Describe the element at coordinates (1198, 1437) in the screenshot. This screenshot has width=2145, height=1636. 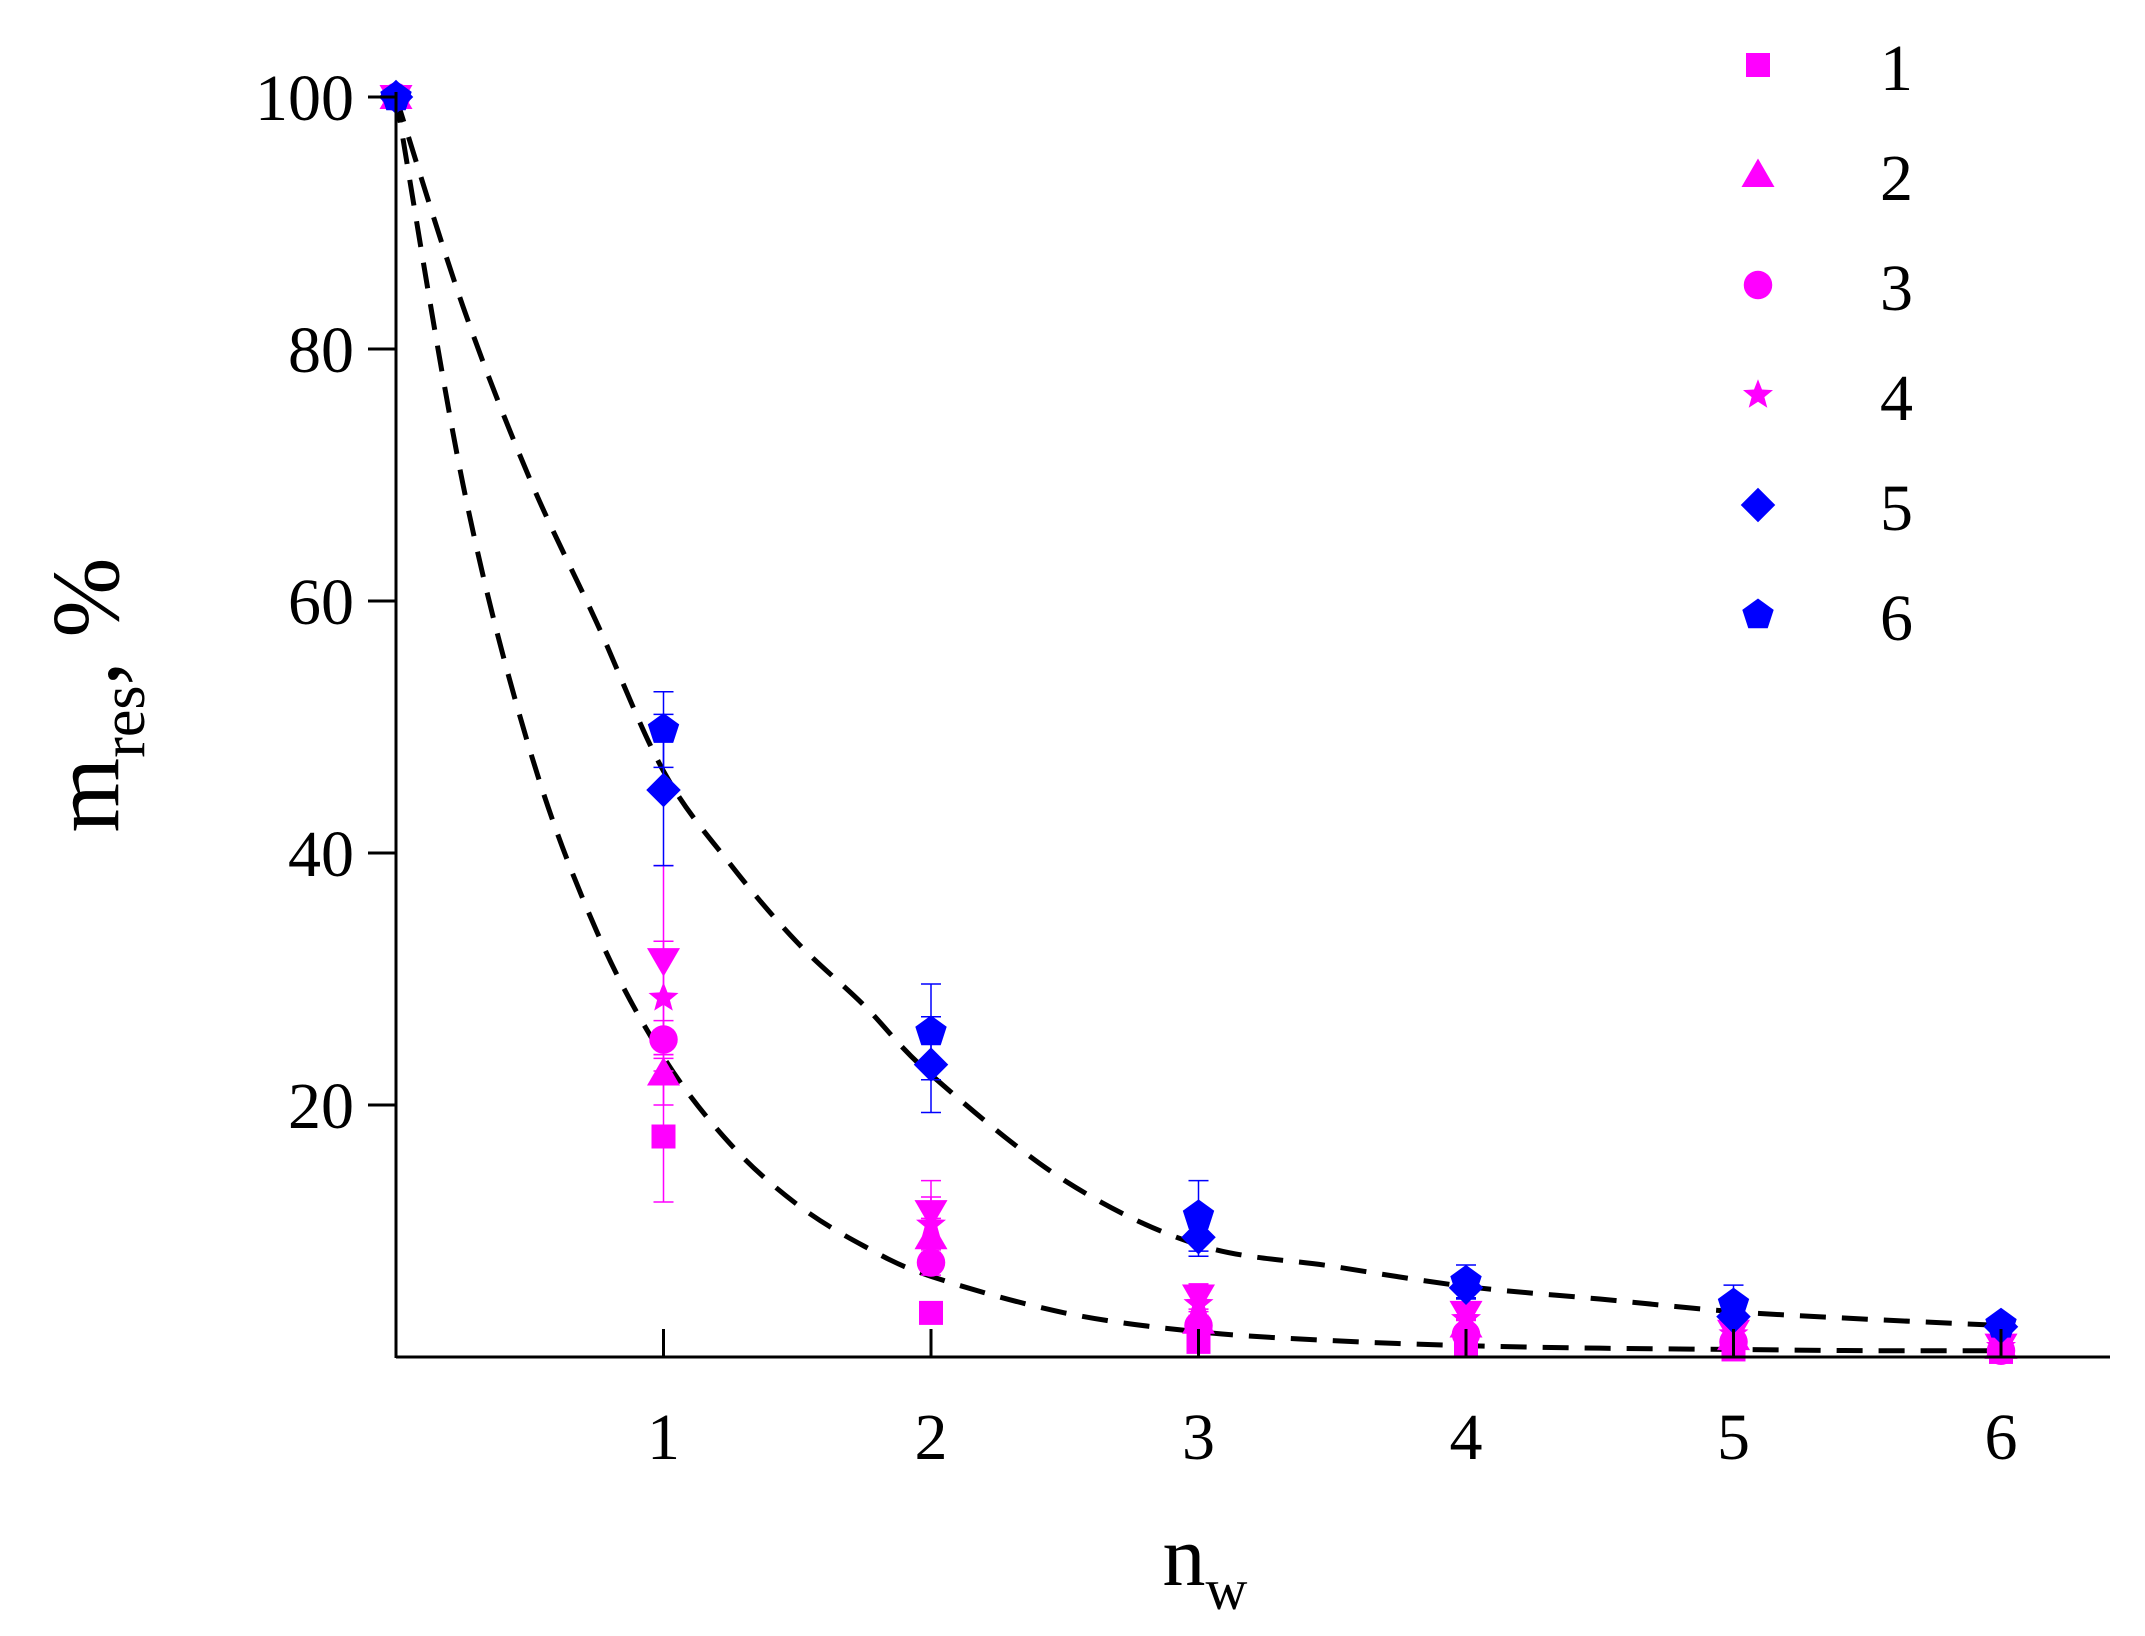
I see `x-tick-label: 3` at that location.